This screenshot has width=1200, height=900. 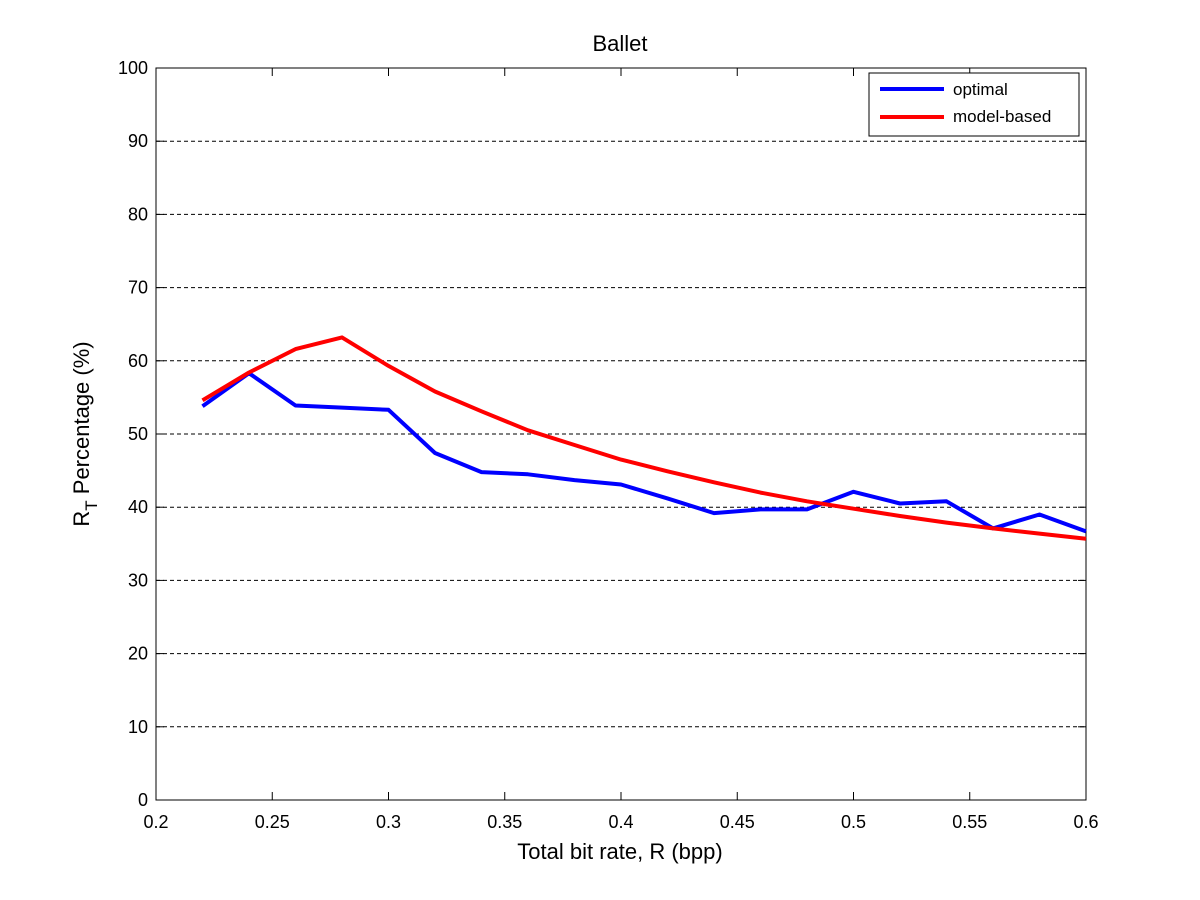 I want to click on y-tick-label: 40, so click(x=138, y=507).